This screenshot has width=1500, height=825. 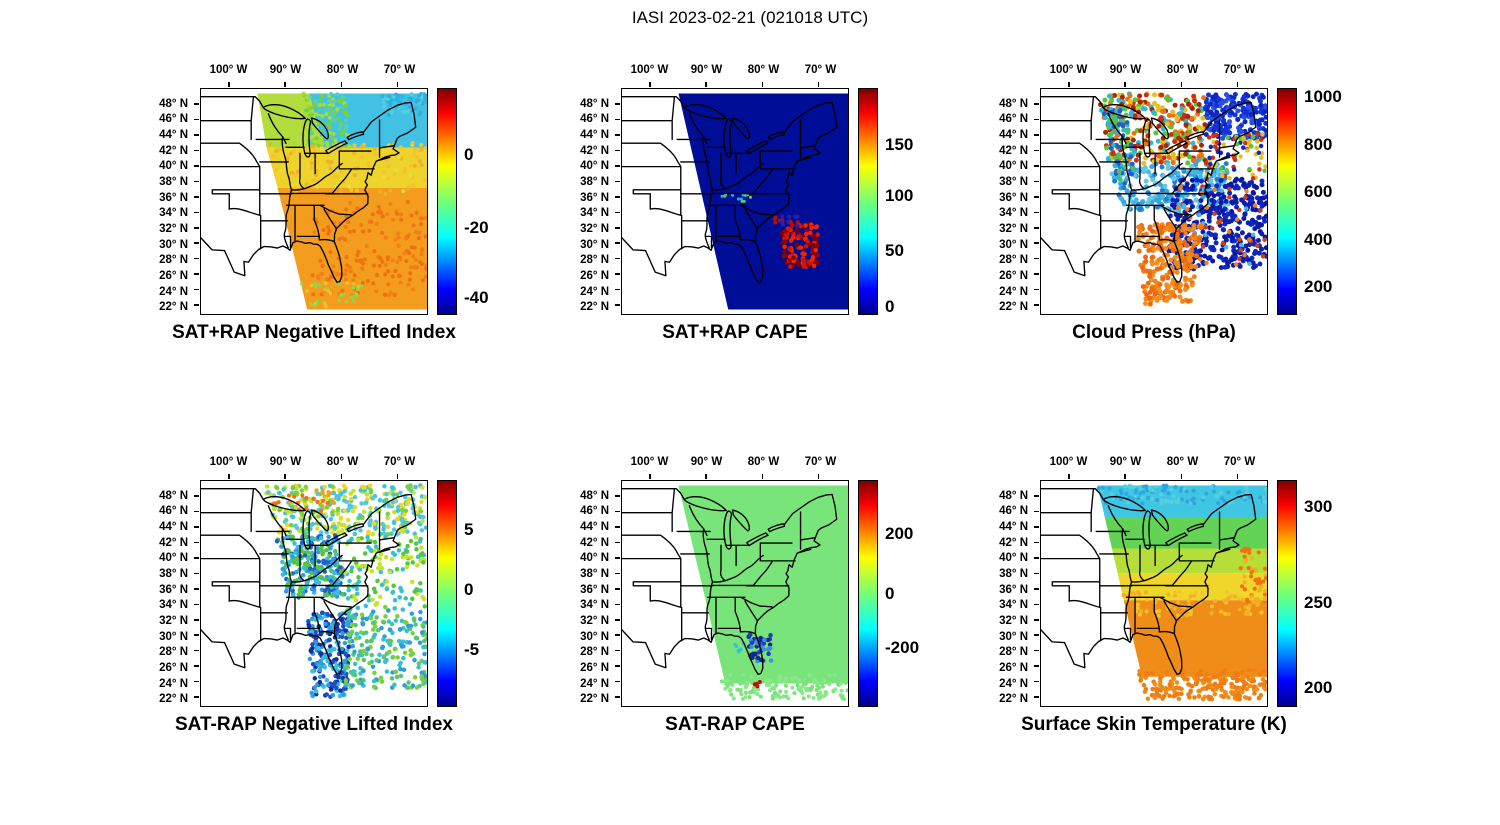 What do you see at coordinates (1341, 201) in the screenshot?
I see `colorbar-tick-labels: 1000 800 600 400 200` at bounding box center [1341, 201].